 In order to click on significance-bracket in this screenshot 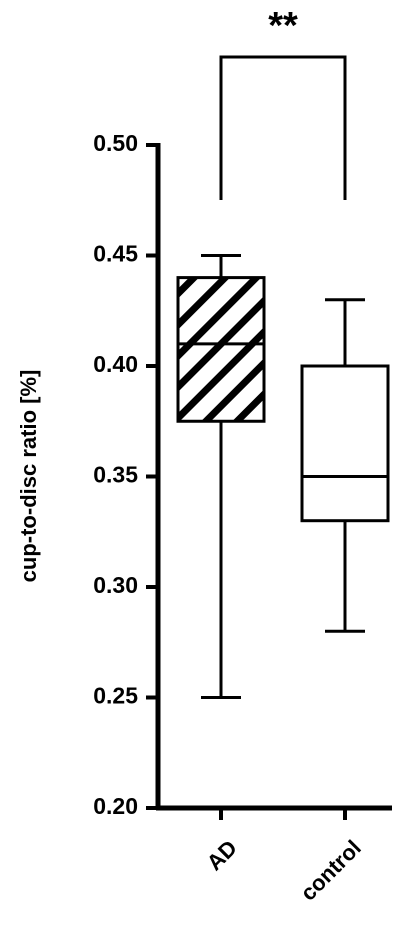, I will do `click(283, 127)`.